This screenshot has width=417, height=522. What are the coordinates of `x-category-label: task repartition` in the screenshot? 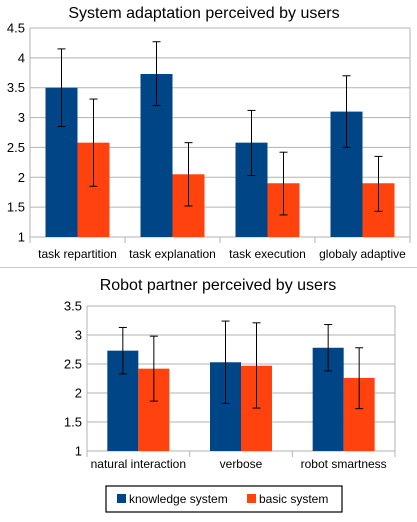 It's located at (77, 254).